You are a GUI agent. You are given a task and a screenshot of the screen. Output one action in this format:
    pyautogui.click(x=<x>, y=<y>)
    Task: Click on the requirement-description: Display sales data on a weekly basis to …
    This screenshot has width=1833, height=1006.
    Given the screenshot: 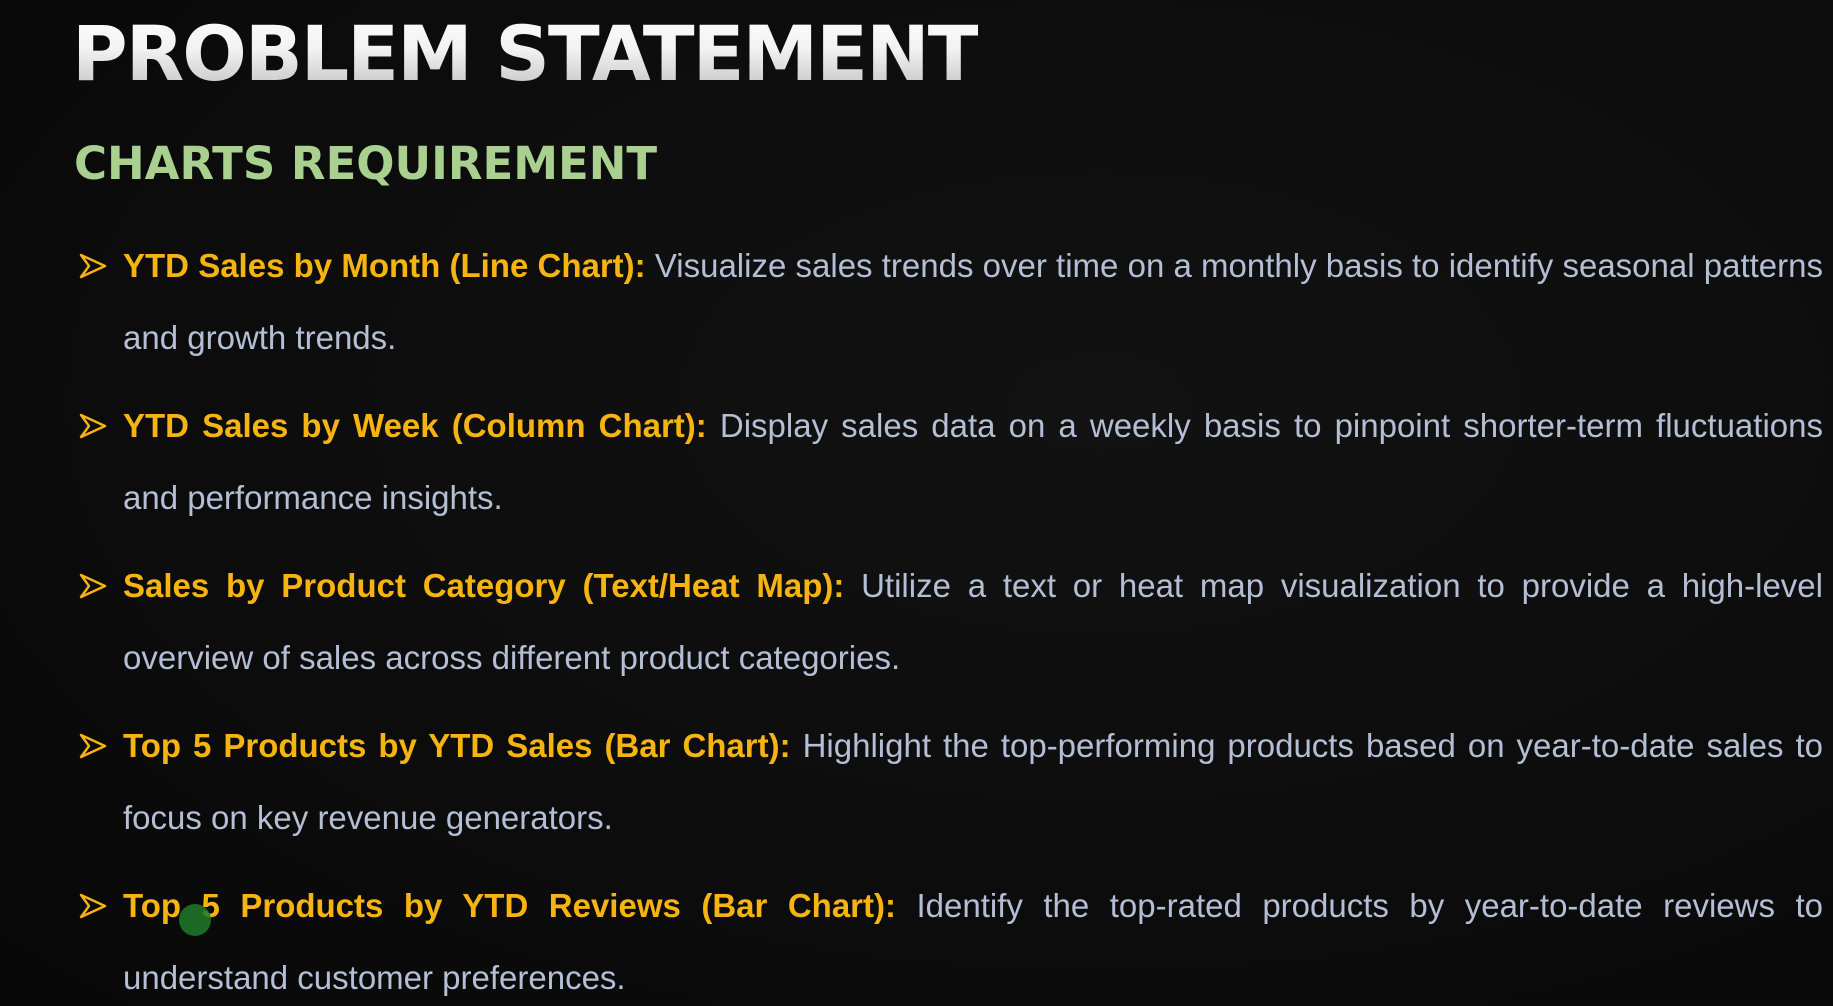 What is the action you would take?
    pyautogui.click(x=973, y=461)
    